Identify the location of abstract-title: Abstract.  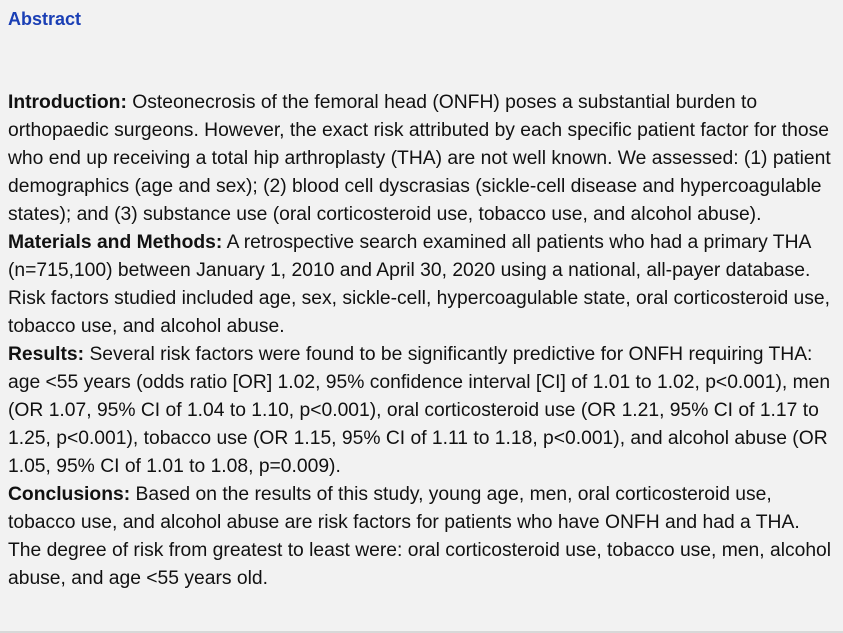
(45, 19).